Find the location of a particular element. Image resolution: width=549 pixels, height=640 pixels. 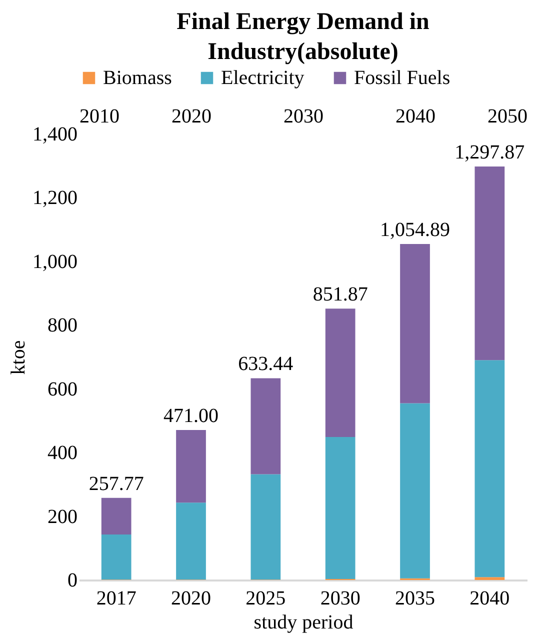

x-tick-label: 2017 is located at coordinates (116, 599).